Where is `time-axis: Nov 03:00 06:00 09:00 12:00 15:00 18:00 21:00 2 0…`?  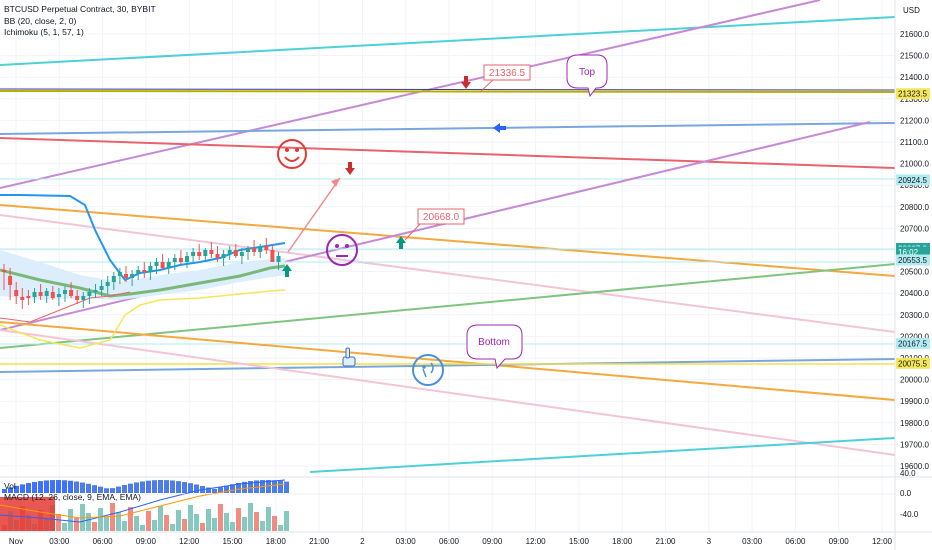 time-axis: Nov 03:00 06:00 09:00 12:00 15:00 18:00 21:00 2 0… is located at coordinates (451, 541).